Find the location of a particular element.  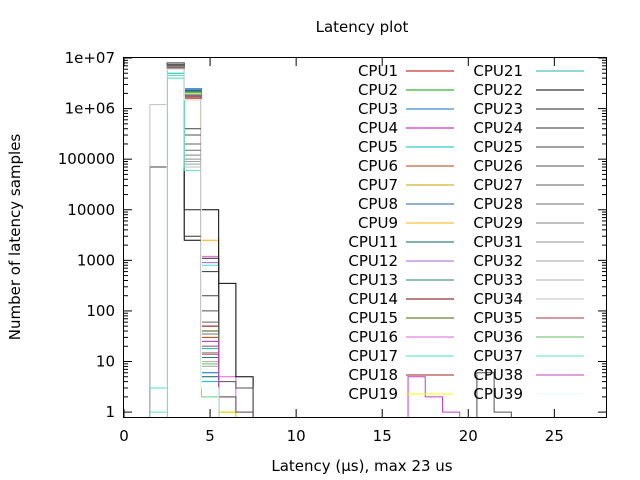

legend-label-cpu3: CPU3 is located at coordinates (378, 109).